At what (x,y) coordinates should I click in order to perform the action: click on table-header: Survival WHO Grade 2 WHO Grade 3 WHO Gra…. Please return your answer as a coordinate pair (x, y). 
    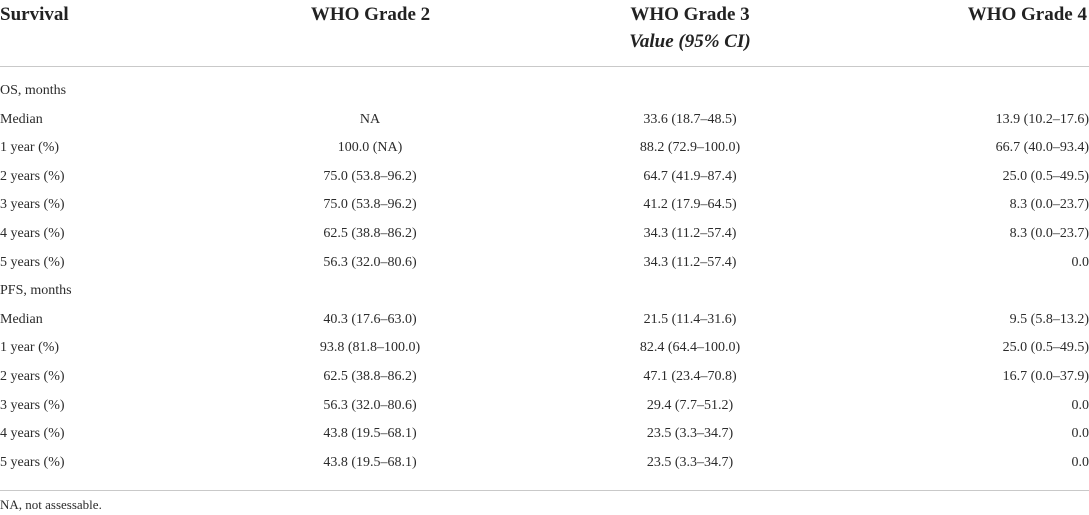
    Looking at the image, I should click on (544, 33).